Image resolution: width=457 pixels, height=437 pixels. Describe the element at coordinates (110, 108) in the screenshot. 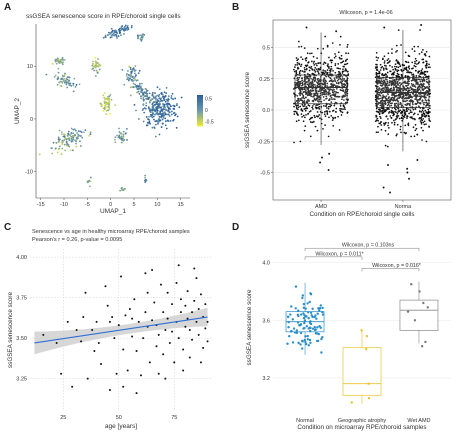

I see `umap-points` at that location.